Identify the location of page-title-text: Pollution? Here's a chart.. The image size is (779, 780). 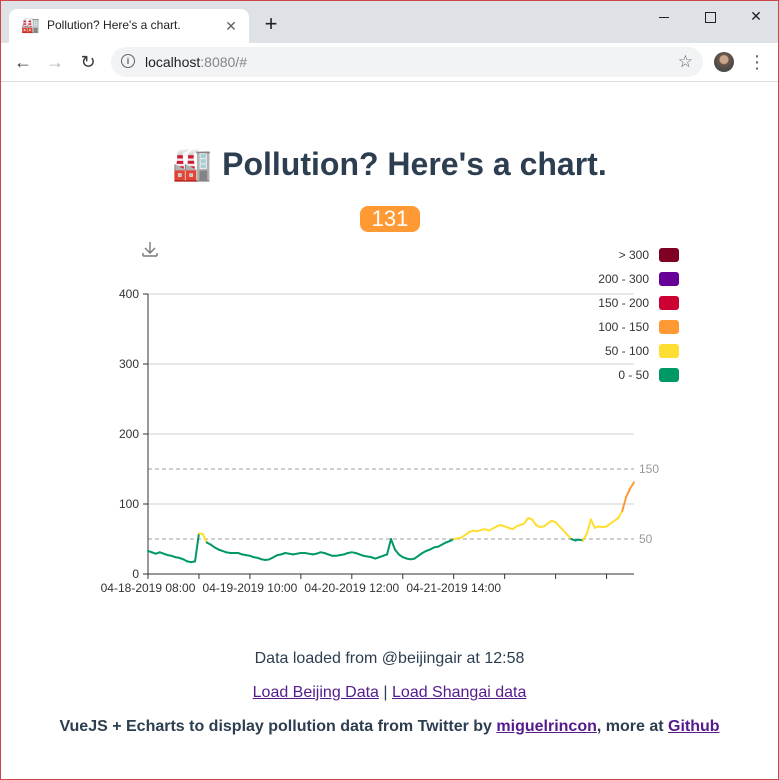
(414, 164).